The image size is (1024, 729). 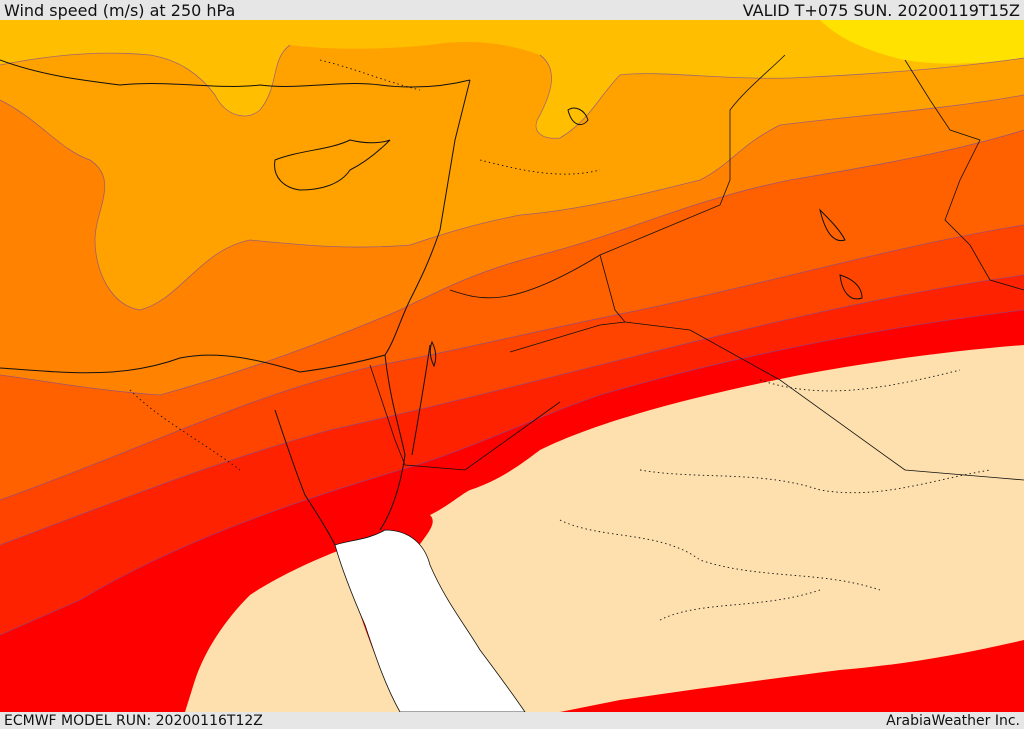 I want to click on red-sea-mask, so click(x=430, y=620).